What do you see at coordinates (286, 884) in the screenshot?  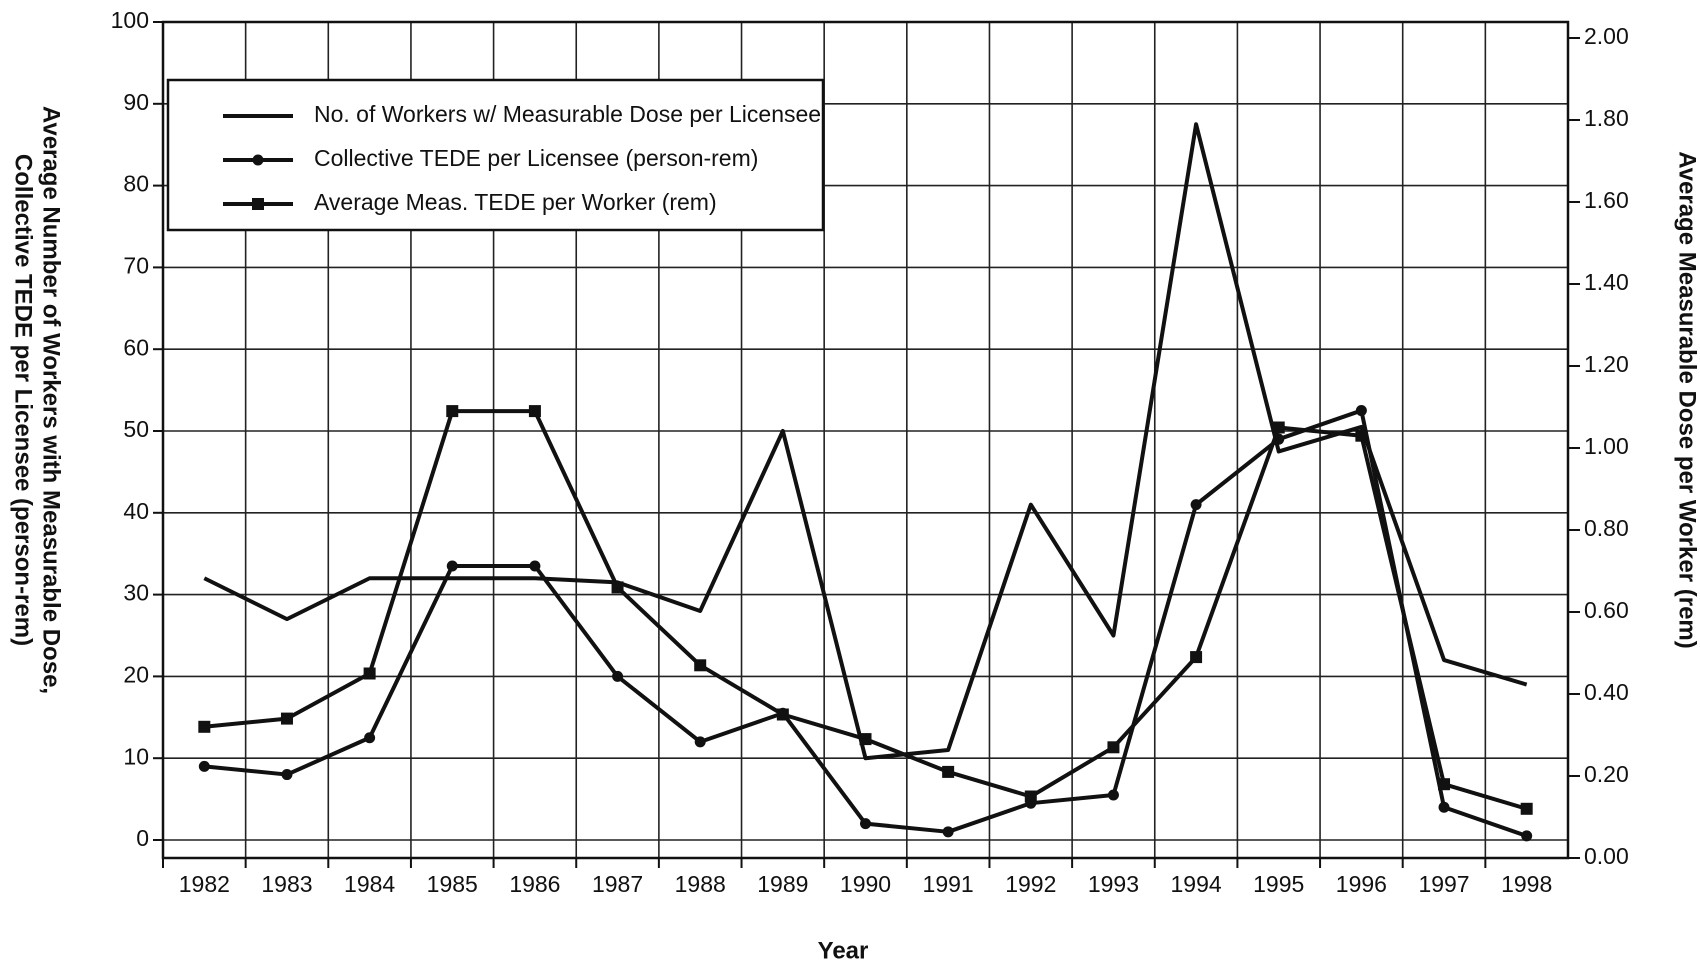 I see `x-tick-label: 1983` at bounding box center [286, 884].